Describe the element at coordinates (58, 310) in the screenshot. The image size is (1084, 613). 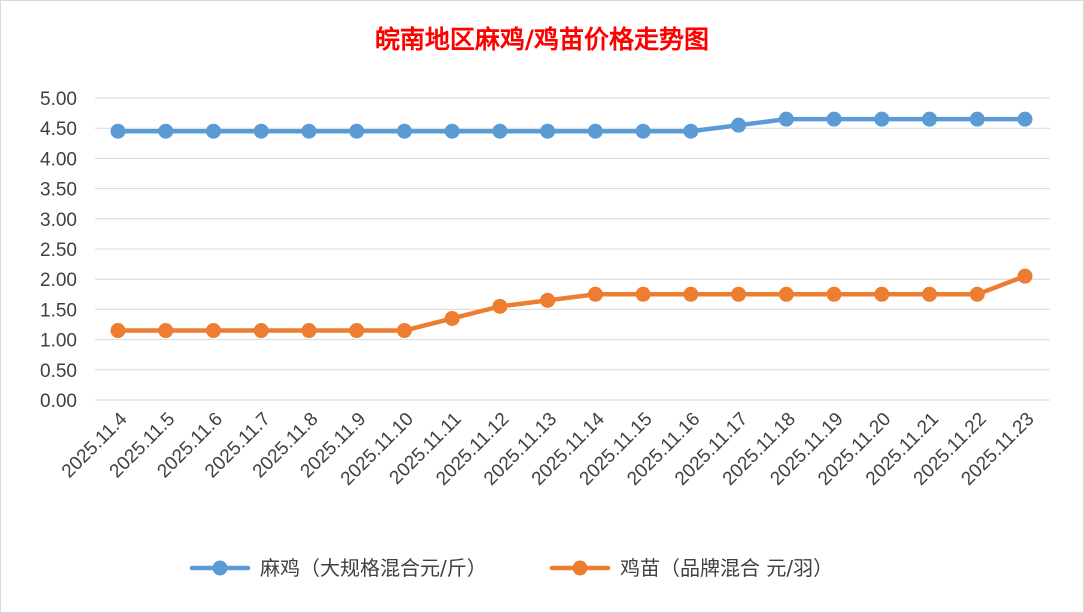
I see `y-tick-label: 1.50` at that location.